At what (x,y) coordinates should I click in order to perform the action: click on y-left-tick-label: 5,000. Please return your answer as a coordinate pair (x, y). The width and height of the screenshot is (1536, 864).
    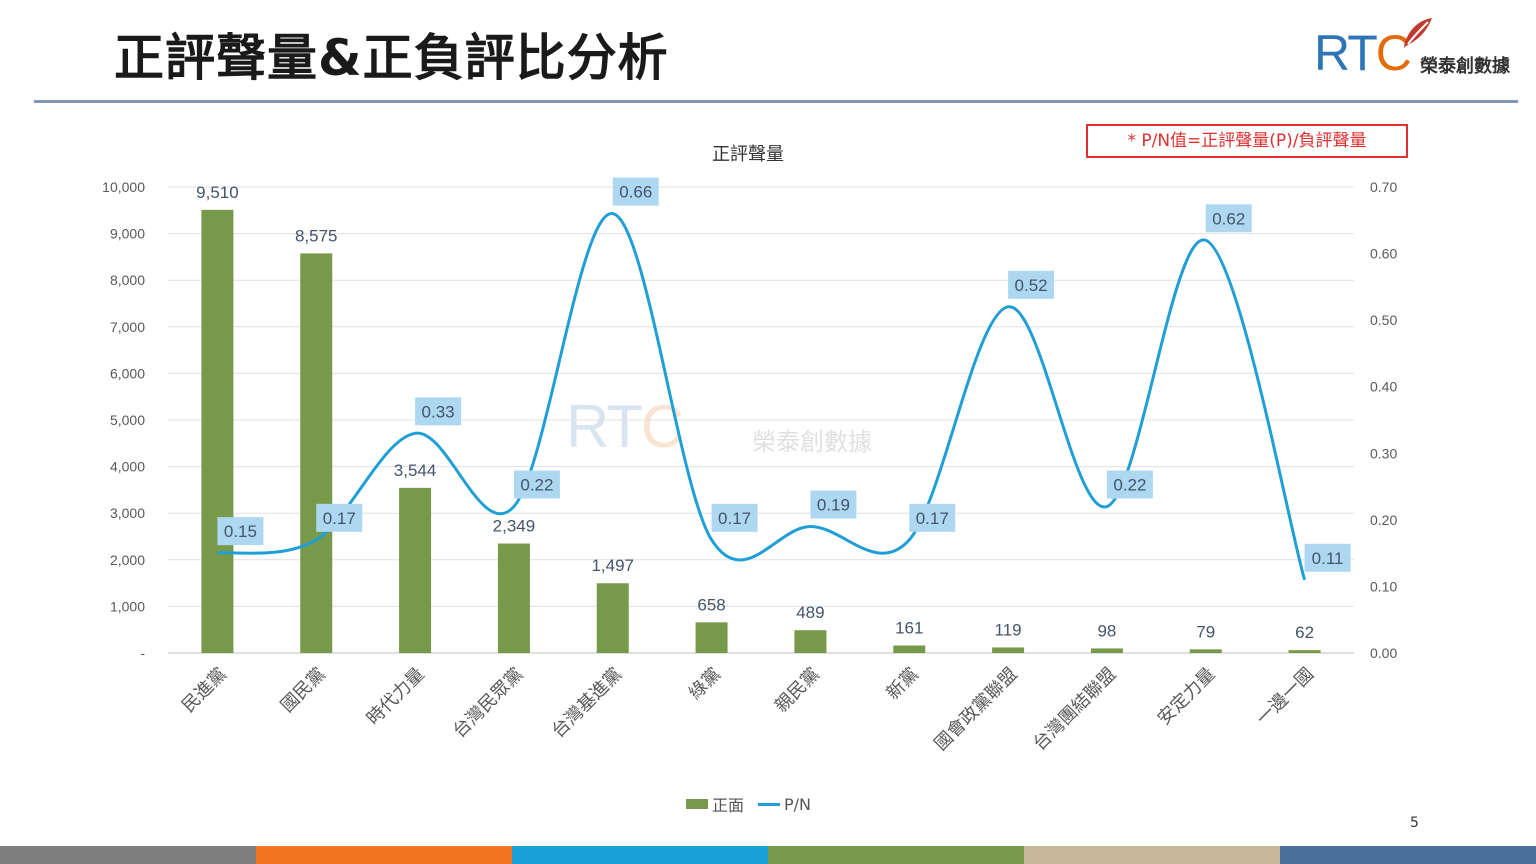
    Looking at the image, I should click on (127, 420).